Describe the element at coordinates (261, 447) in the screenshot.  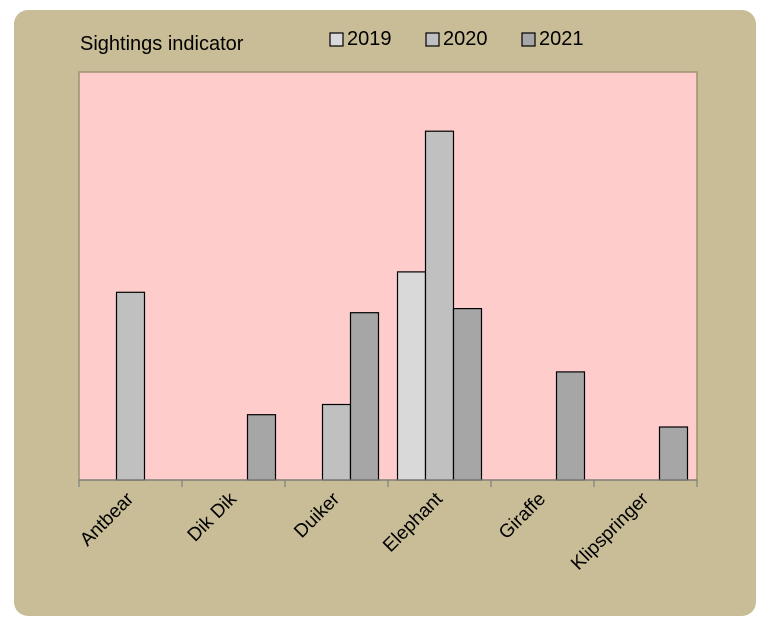
I see `bar-dik-dik-2021` at that location.